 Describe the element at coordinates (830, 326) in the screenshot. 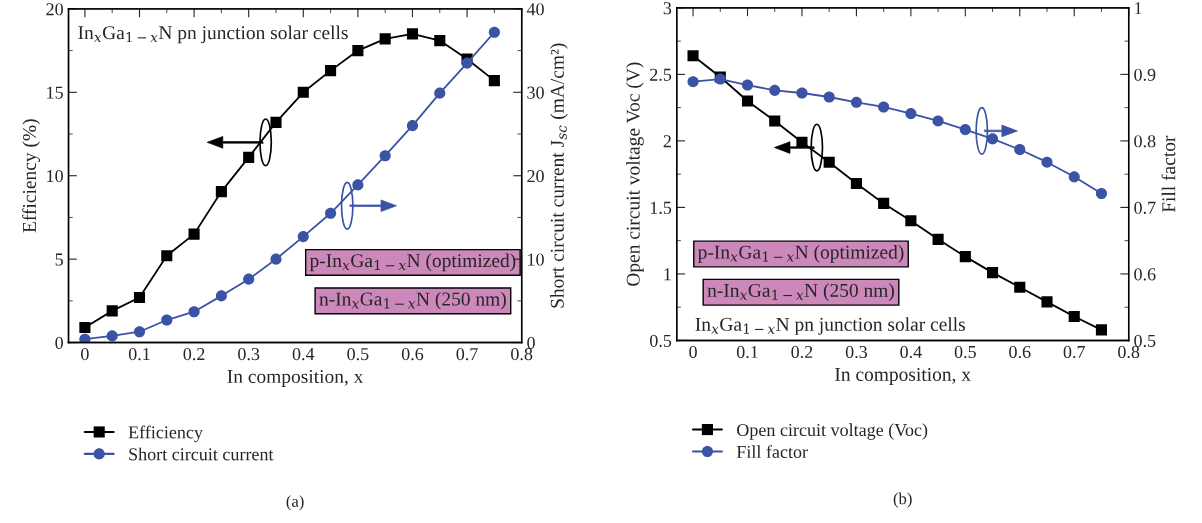

I see `annotation: In$_{x}$Ga$_{1−x}$N pn junction solar cells` at that location.